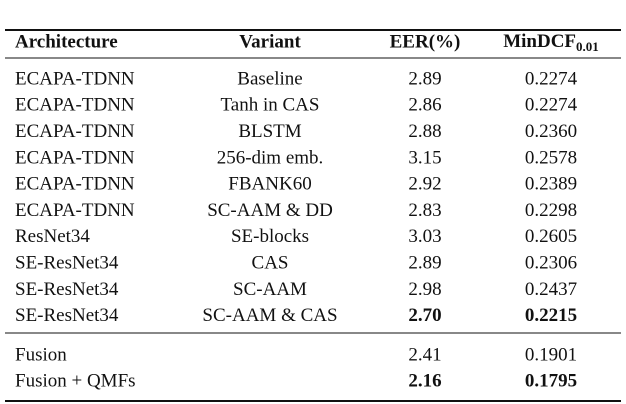 This screenshot has width=626, height=404. Describe the element at coordinates (425, 41) in the screenshot. I see `header-cell: EER(%)` at that location.